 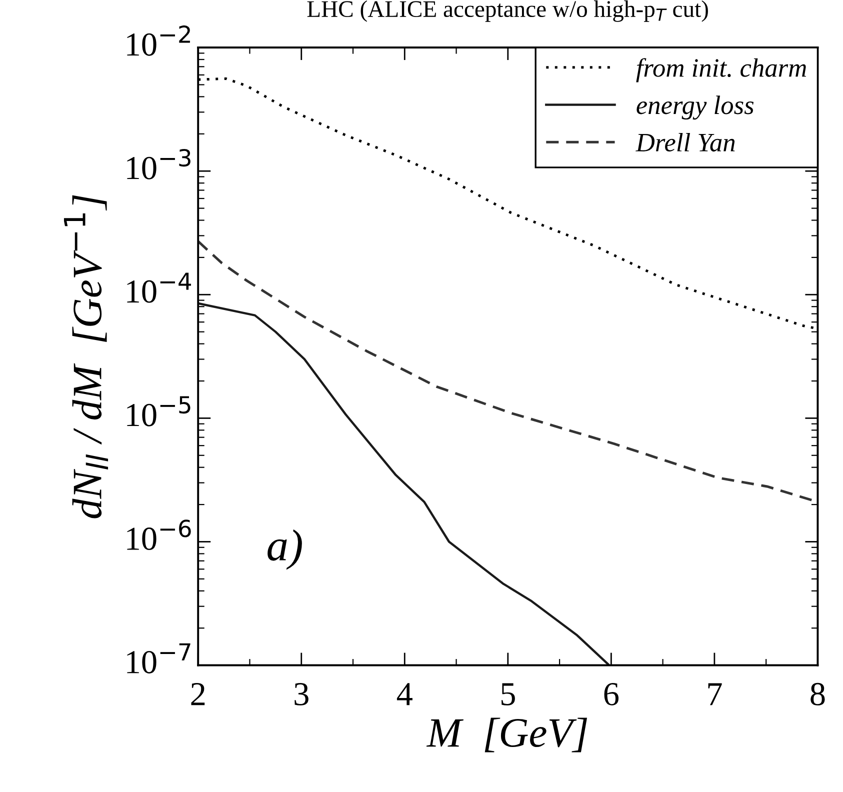 What do you see at coordinates (685, 142) in the screenshot?
I see `legend-label: Drell Yan` at bounding box center [685, 142].